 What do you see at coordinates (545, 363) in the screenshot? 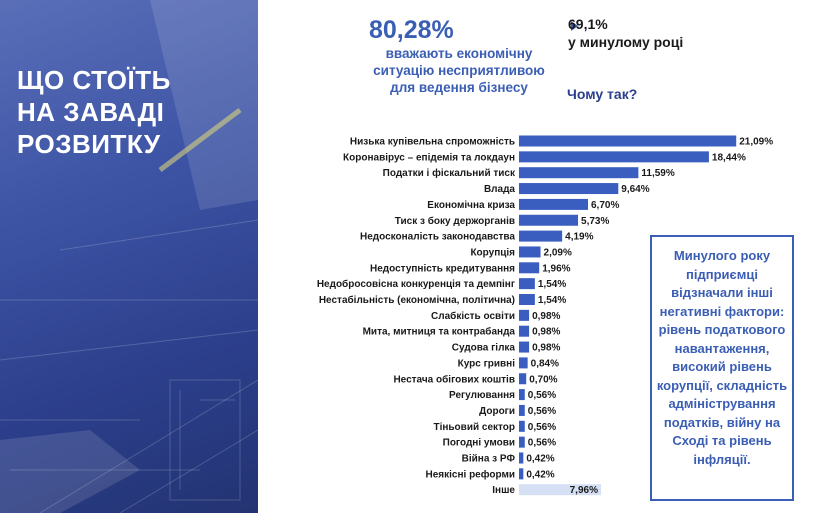
I see `value-label: 0,84%` at bounding box center [545, 363].